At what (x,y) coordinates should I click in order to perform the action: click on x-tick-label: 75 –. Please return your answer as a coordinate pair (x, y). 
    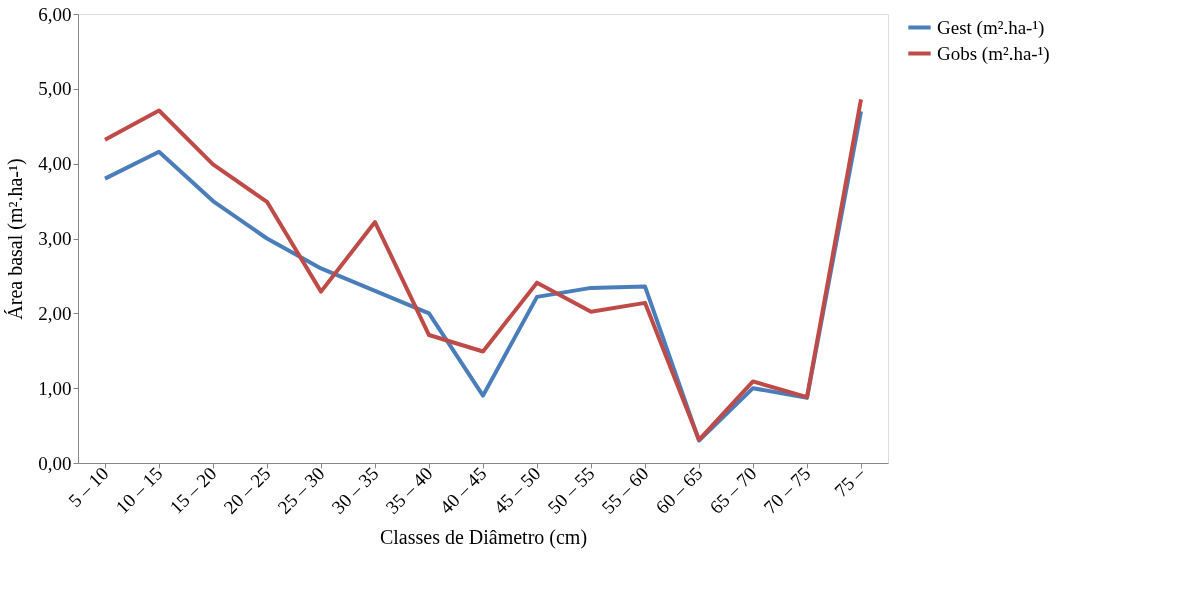
    Looking at the image, I should click on (849, 482).